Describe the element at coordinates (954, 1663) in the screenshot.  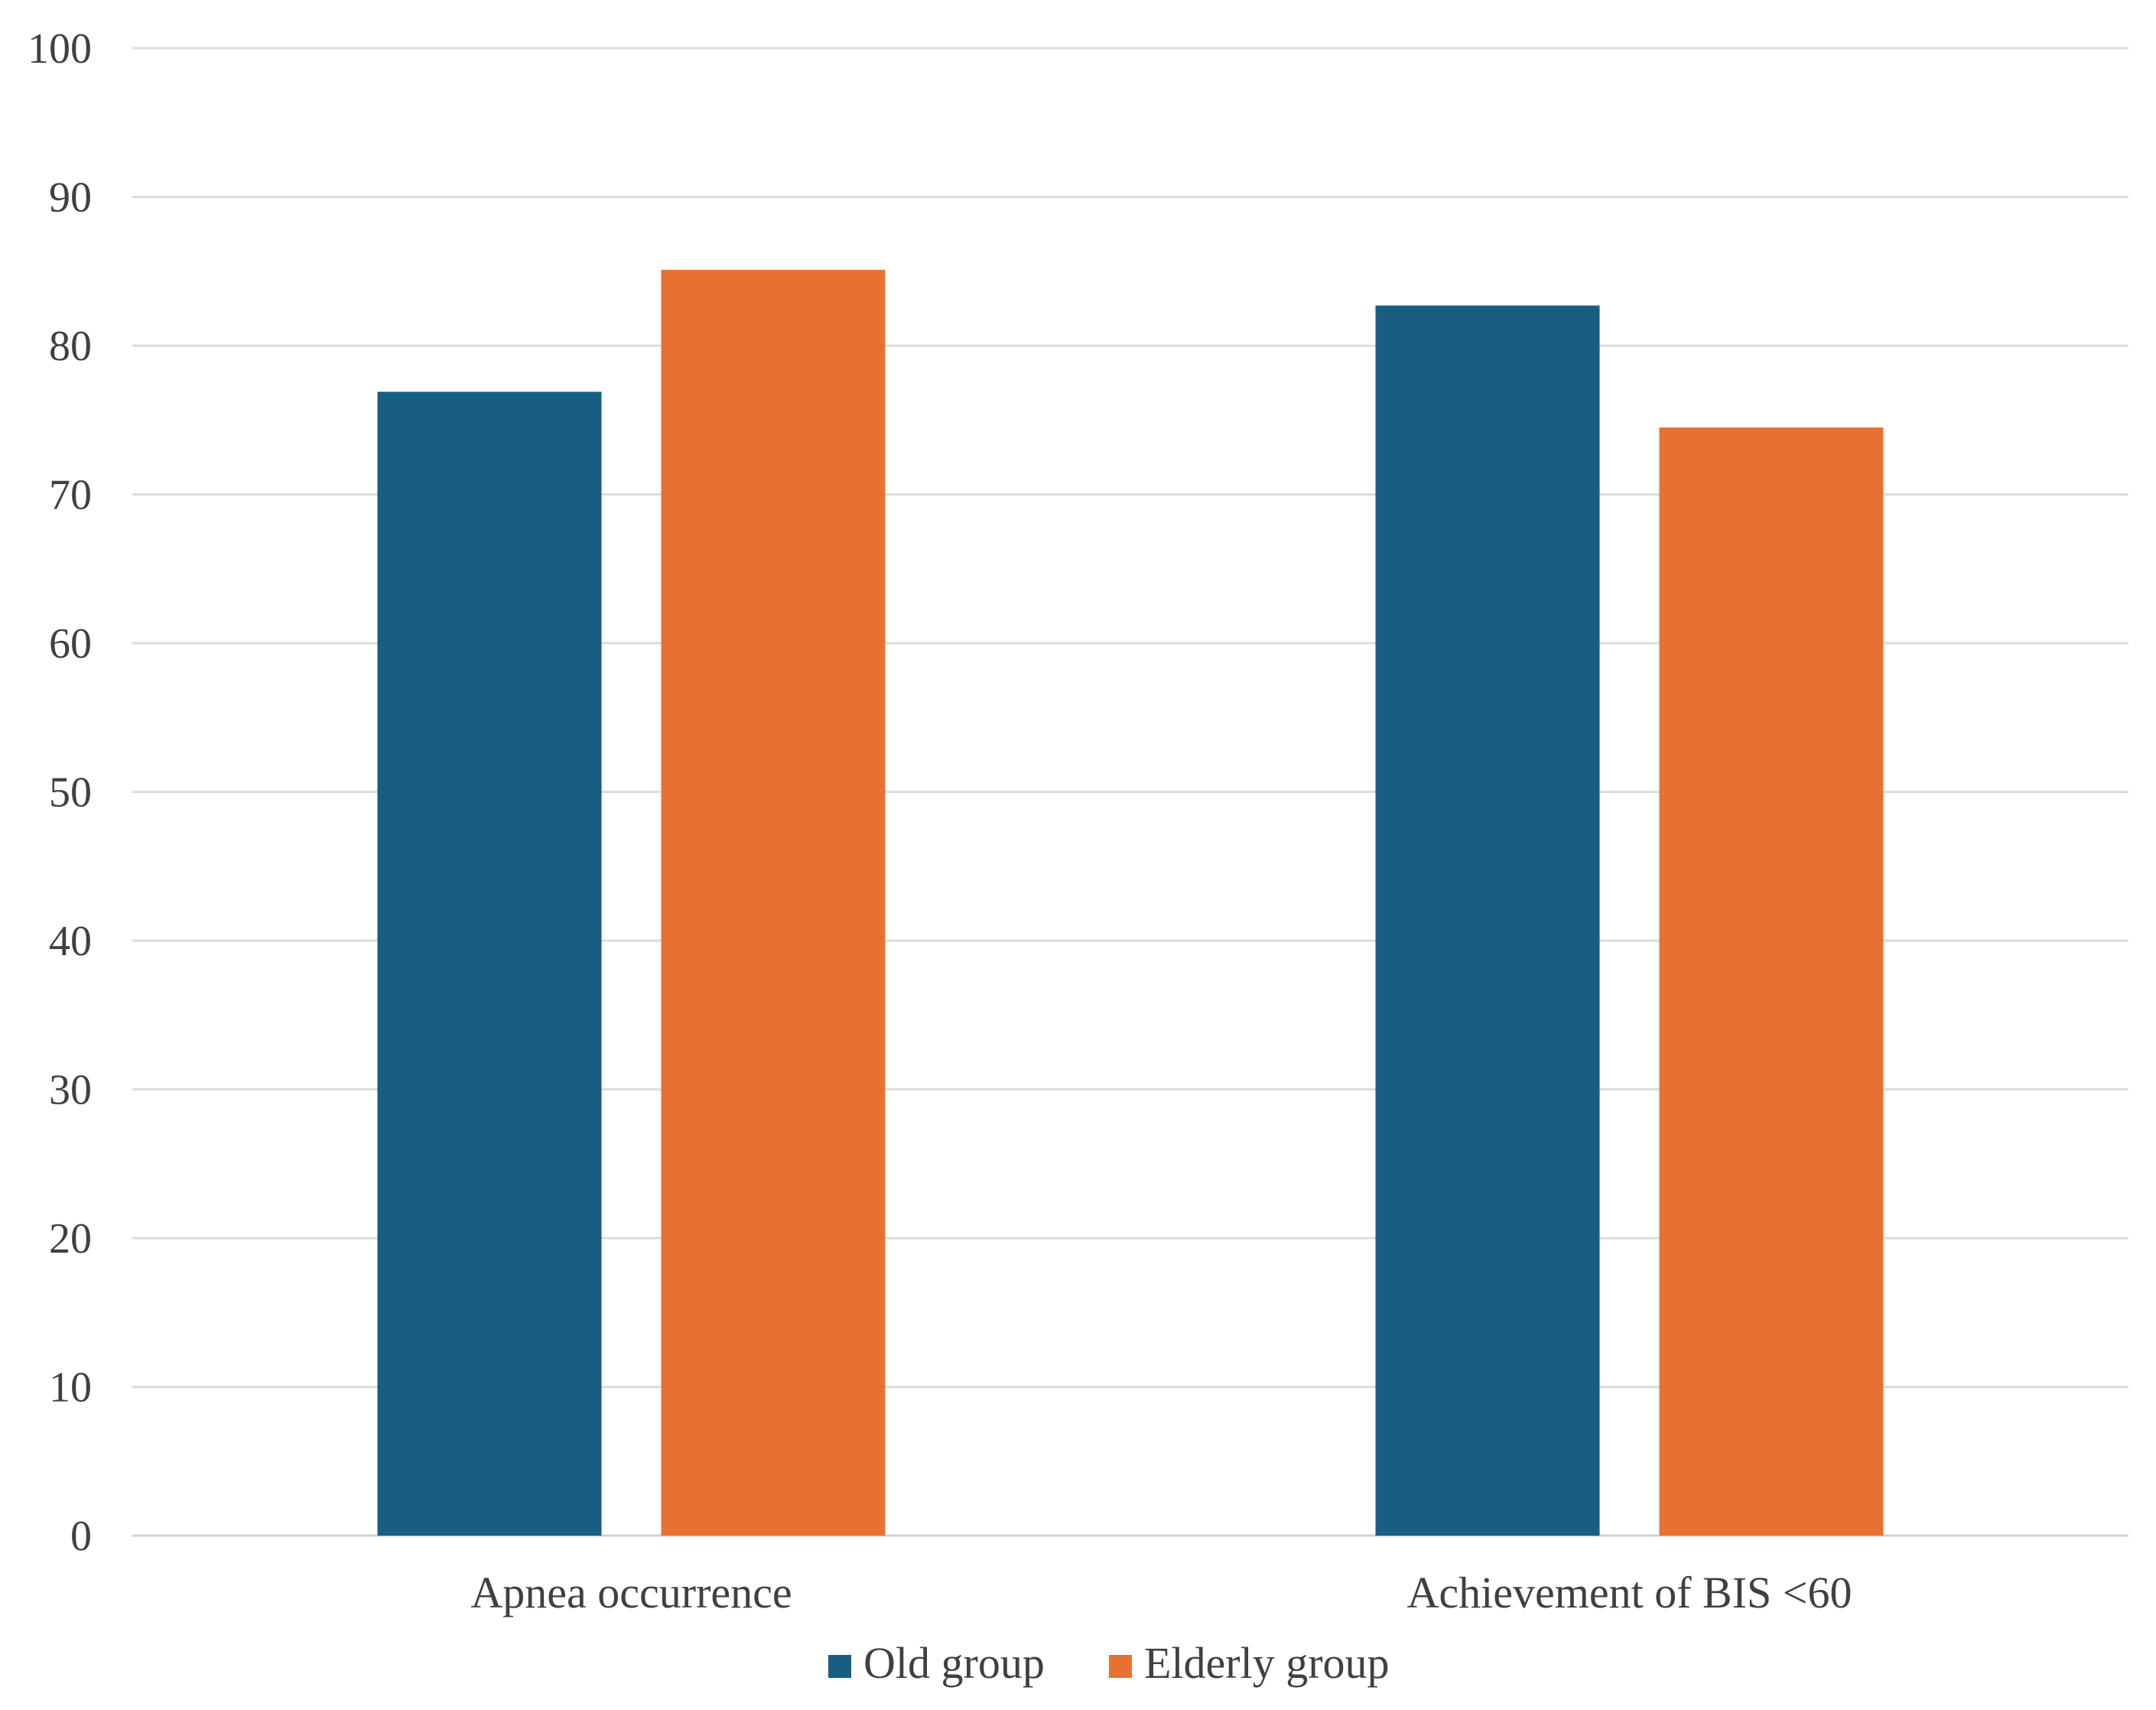
I see `legend-label: Old group` at that location.